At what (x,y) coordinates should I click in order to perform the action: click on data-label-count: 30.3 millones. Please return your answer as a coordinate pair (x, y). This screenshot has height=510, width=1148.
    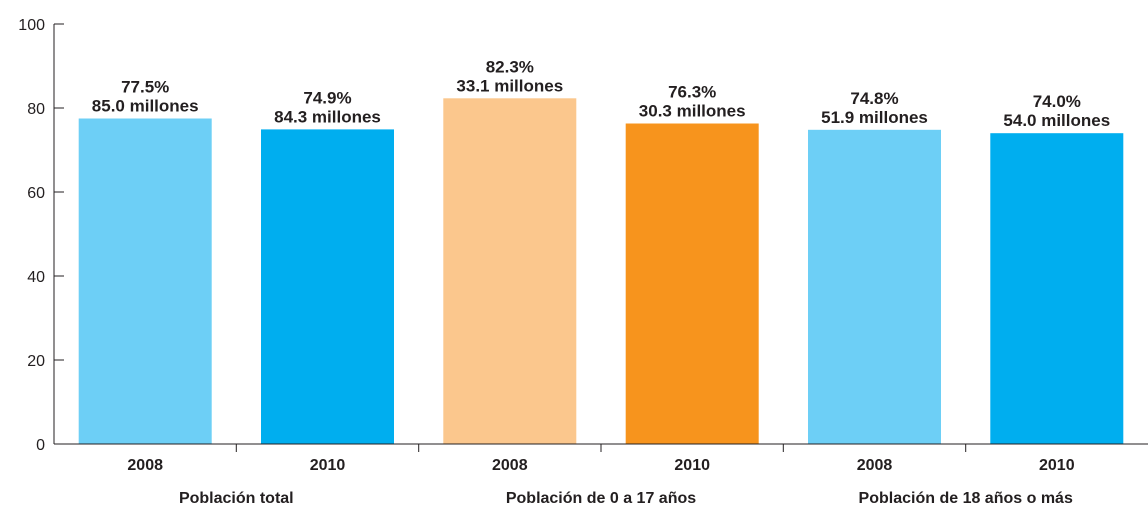
    Looking at the image, I should click on (692, 111).